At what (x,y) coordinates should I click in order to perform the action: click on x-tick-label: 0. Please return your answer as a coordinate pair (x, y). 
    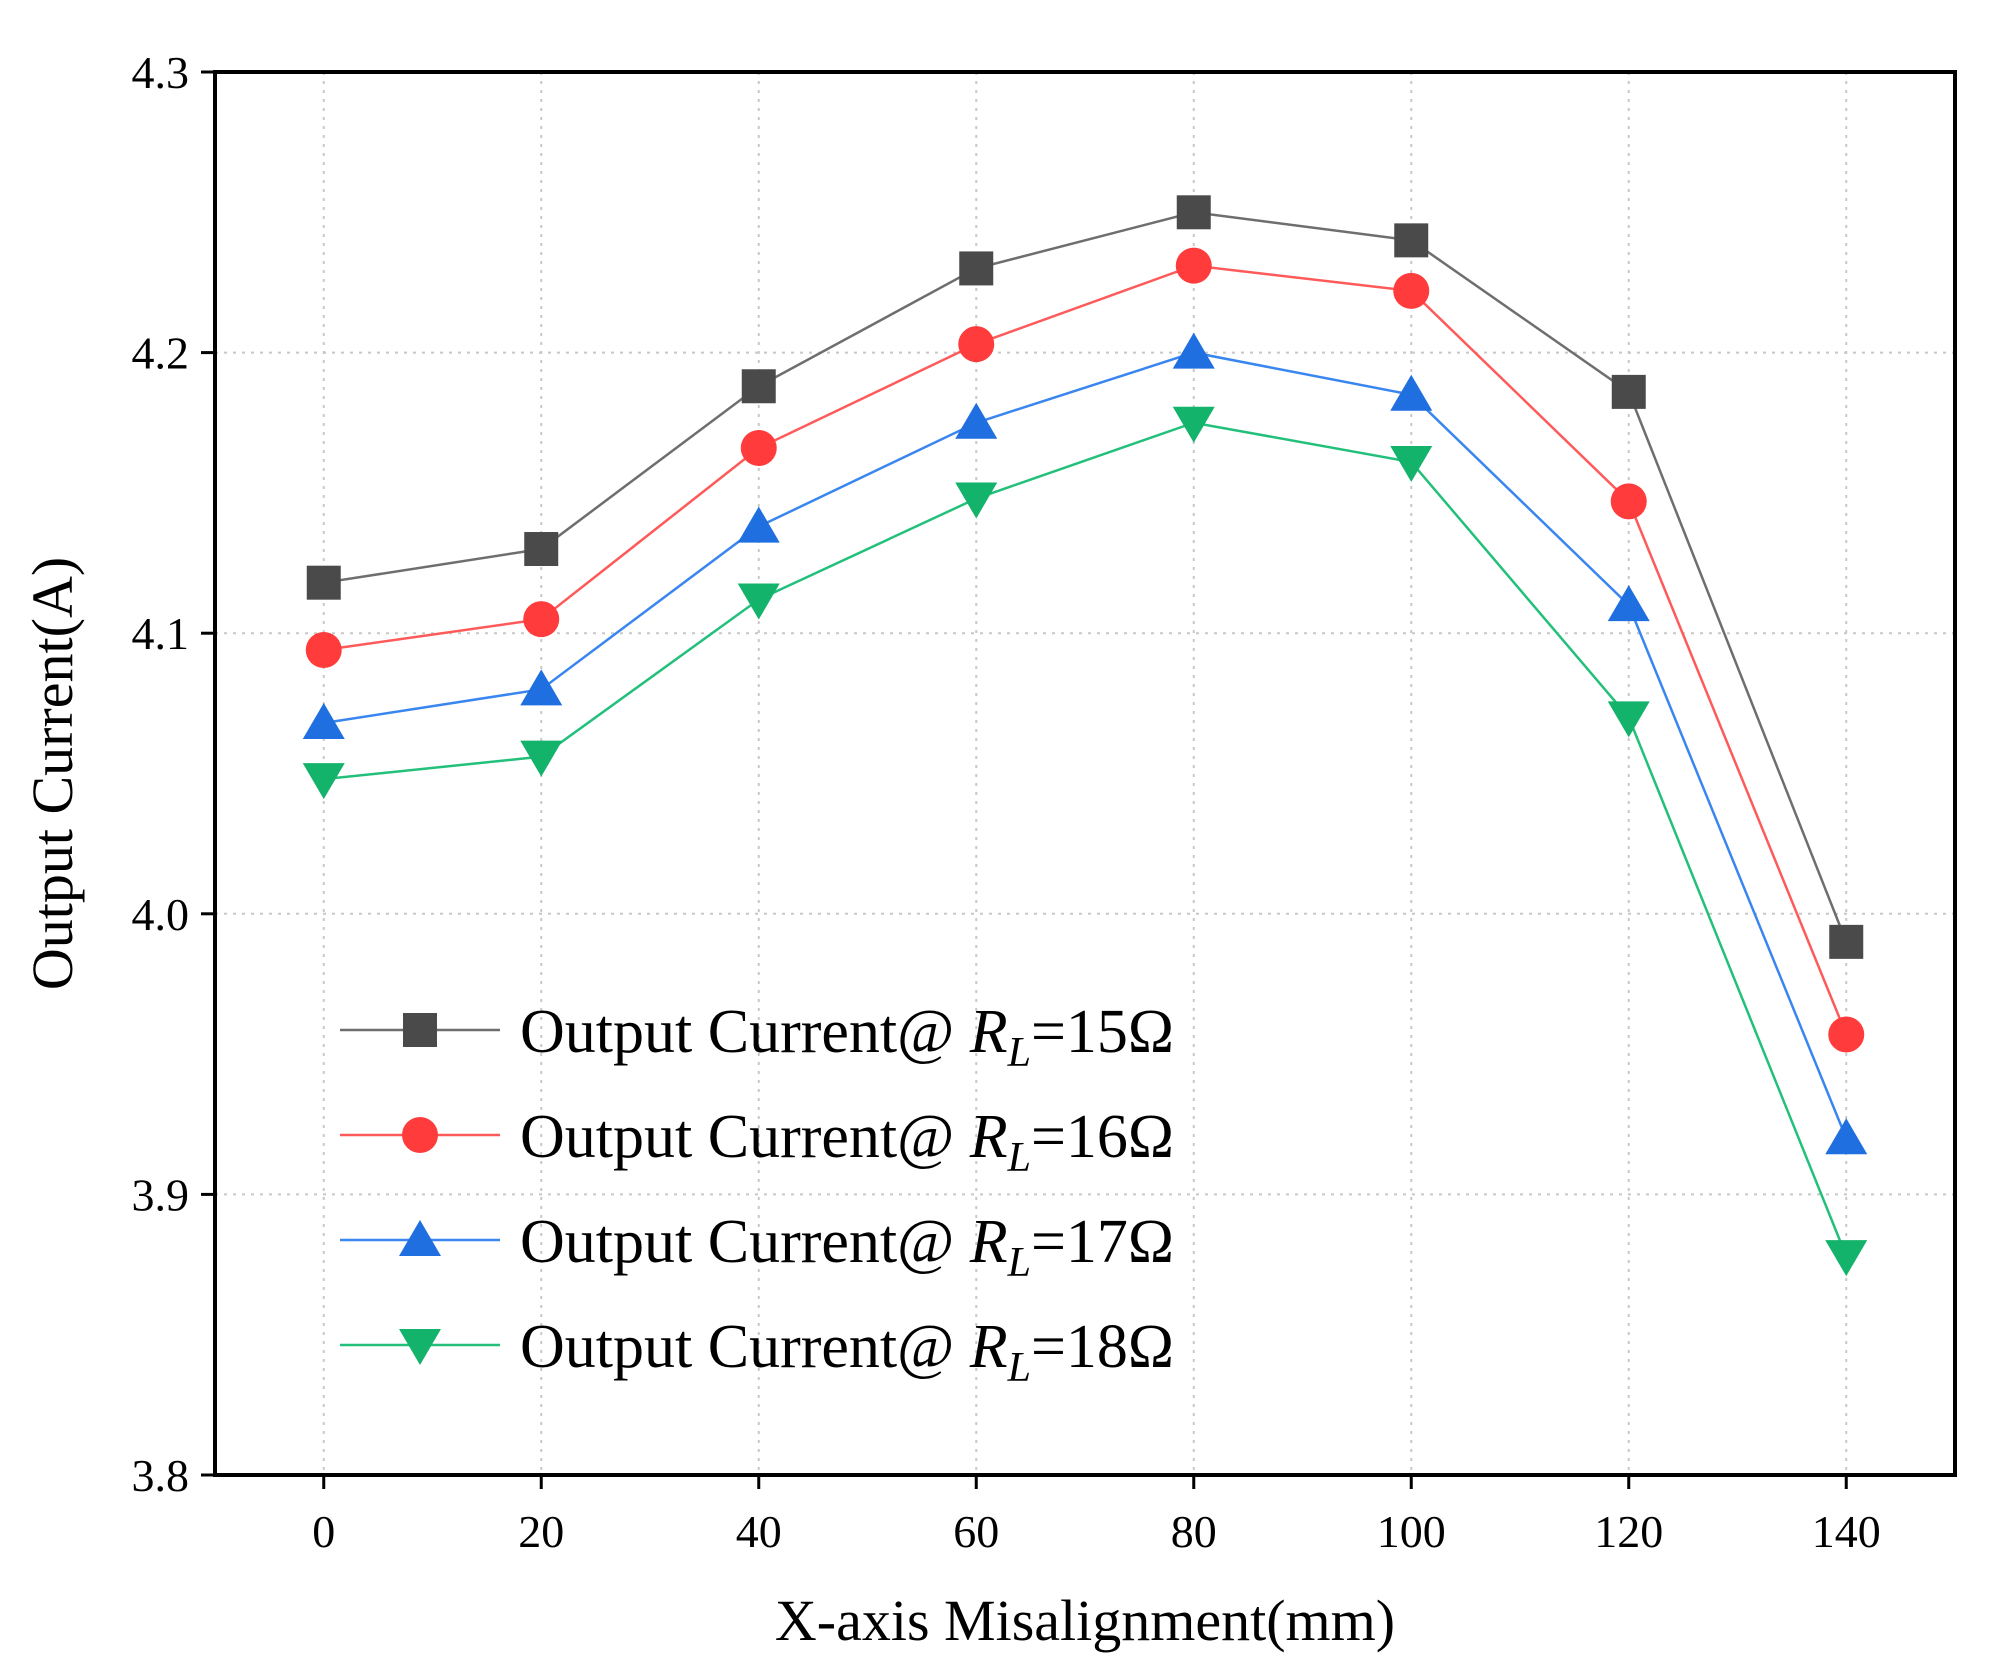
    Looking at the image, I should click on (323, 1531).